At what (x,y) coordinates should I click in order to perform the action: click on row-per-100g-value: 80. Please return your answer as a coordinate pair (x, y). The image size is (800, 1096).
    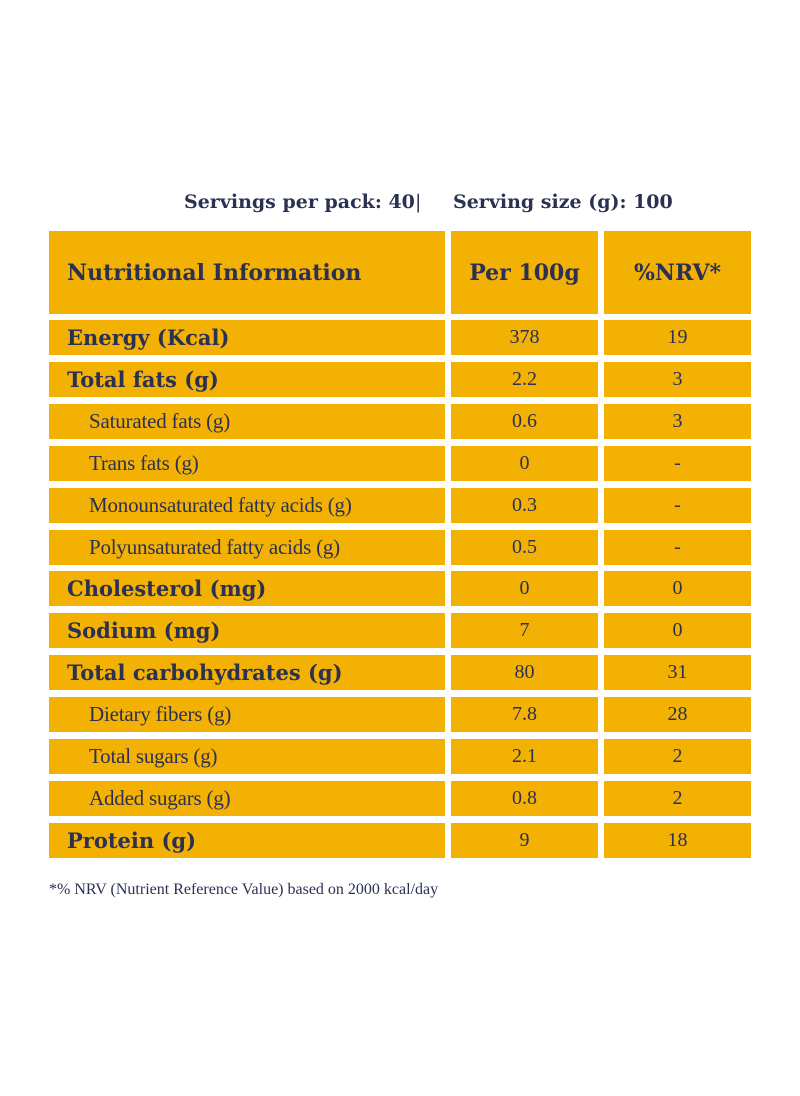
    Looking at the image, I should click on (524, 672).